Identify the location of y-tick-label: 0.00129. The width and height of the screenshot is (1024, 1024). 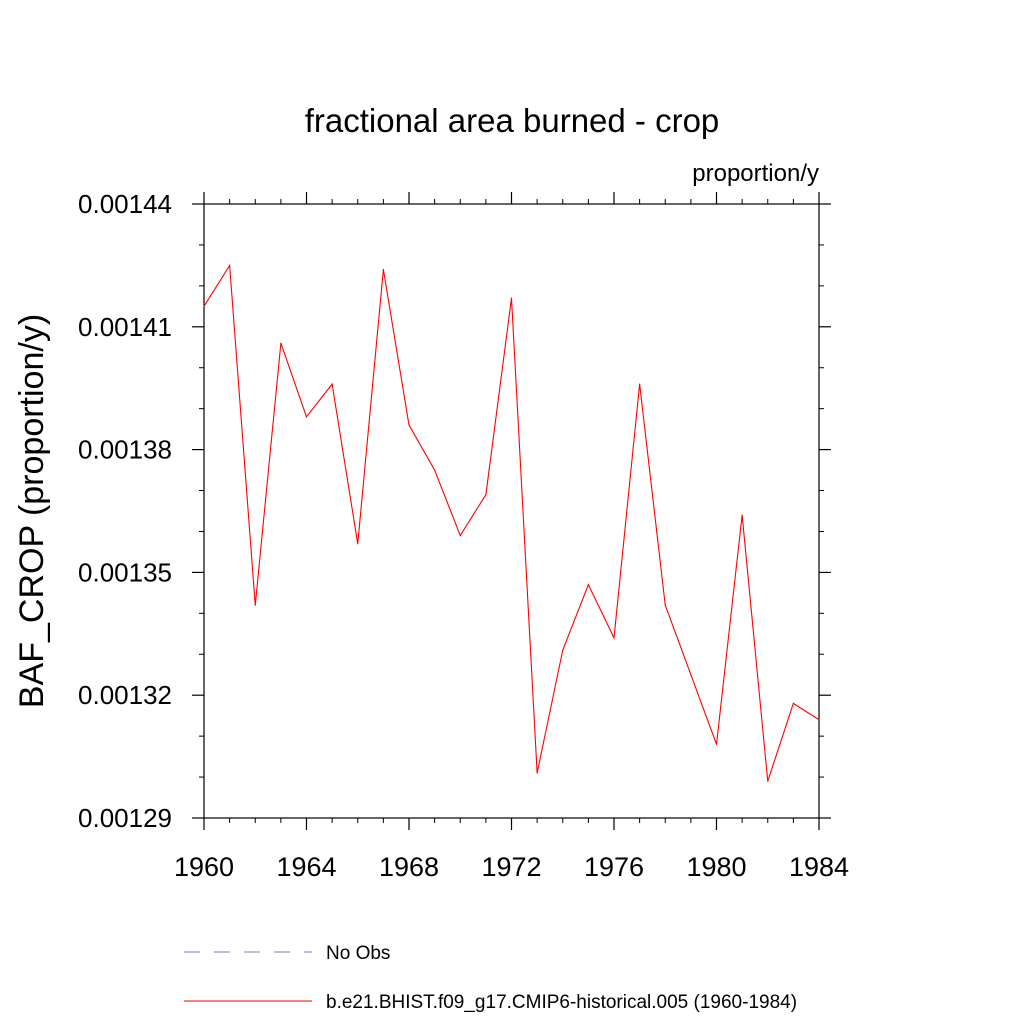
(125, 818).